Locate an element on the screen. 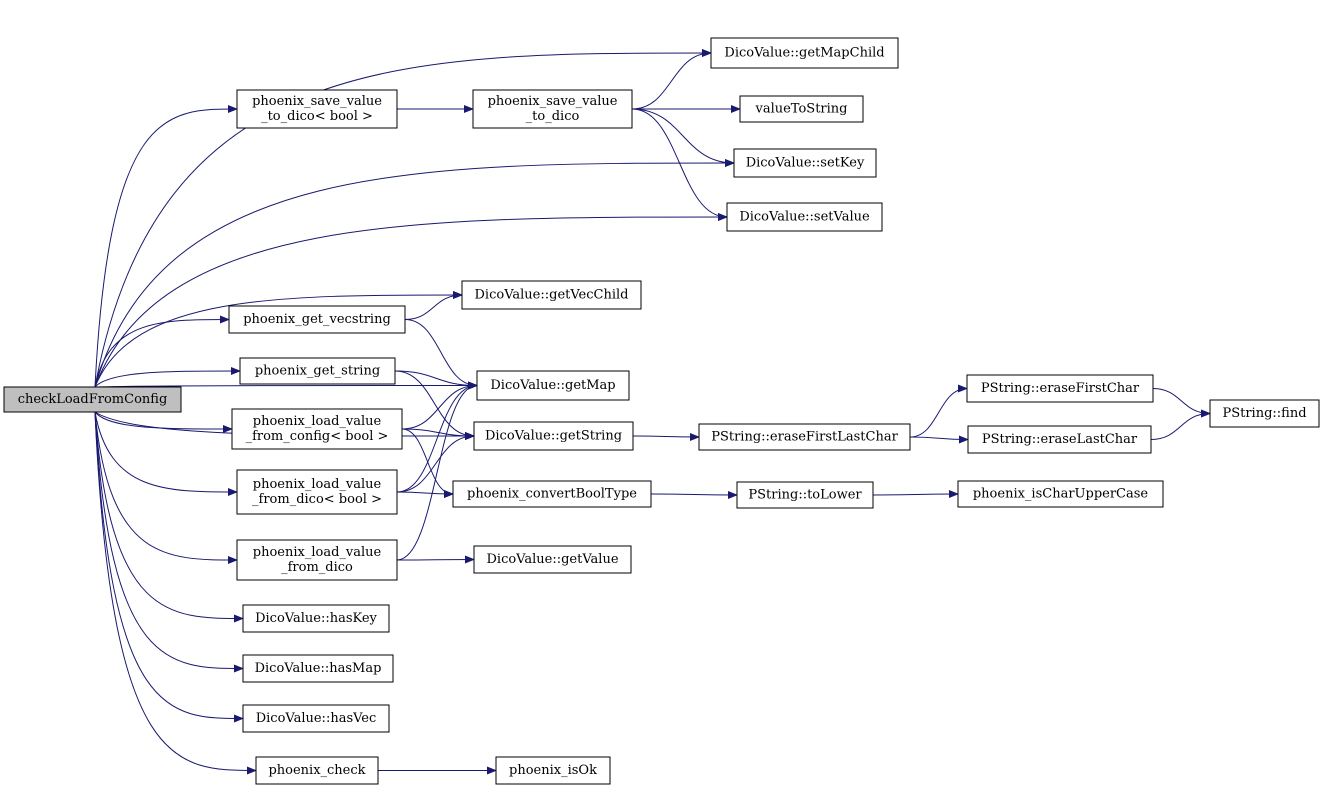 Image resolution: width=1324 pixels, height=790 pixels. node: DicoValue::hasKey is located at coordinates (316, 618).